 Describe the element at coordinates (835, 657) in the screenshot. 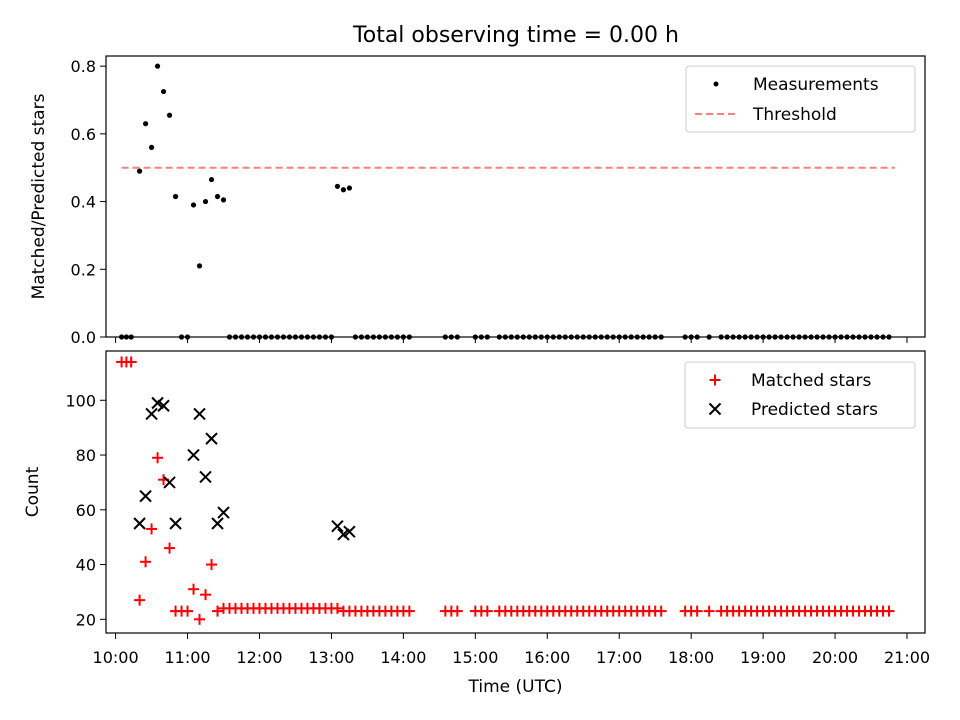

I see `x-tick-label-10: 20:00` at that location.